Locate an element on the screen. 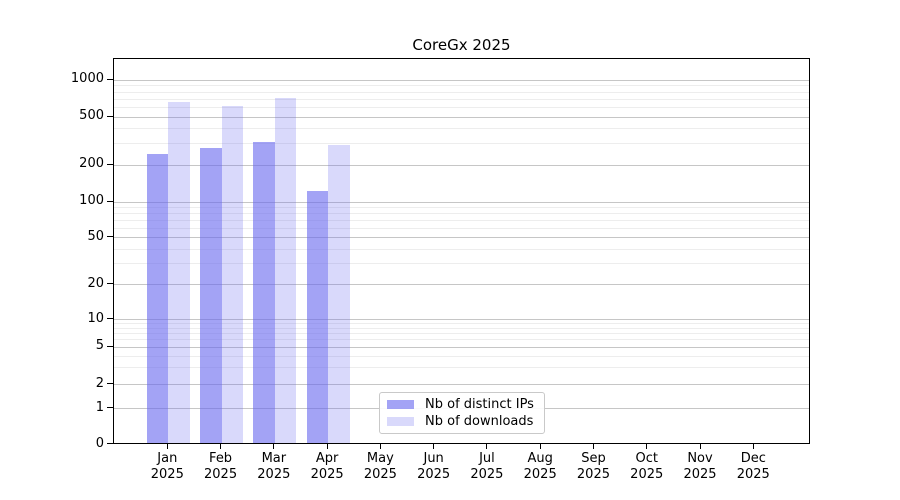 The width and height of the screenshot is (900, 500). legend-swatch-downloads is located at coordinates (400, 422).